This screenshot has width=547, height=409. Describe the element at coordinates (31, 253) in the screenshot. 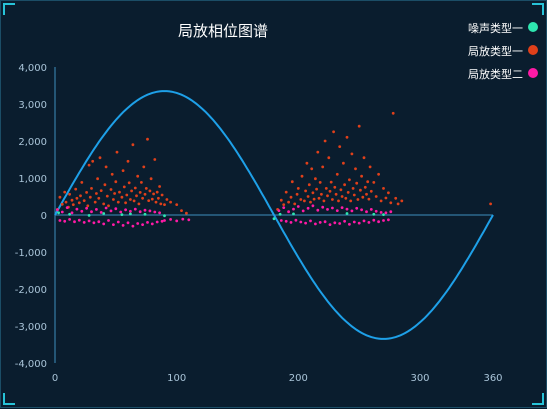

I see `y-tick-label: -1,000` at that location.